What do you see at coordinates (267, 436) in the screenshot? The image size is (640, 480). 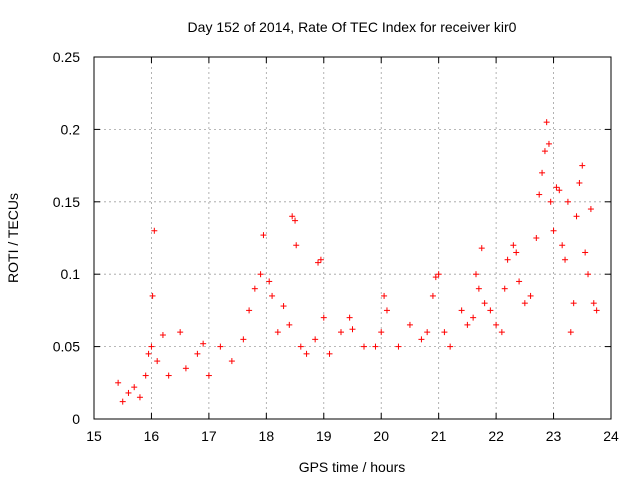 I see `x-tick-label: 18` at bounding box center [267, 436].